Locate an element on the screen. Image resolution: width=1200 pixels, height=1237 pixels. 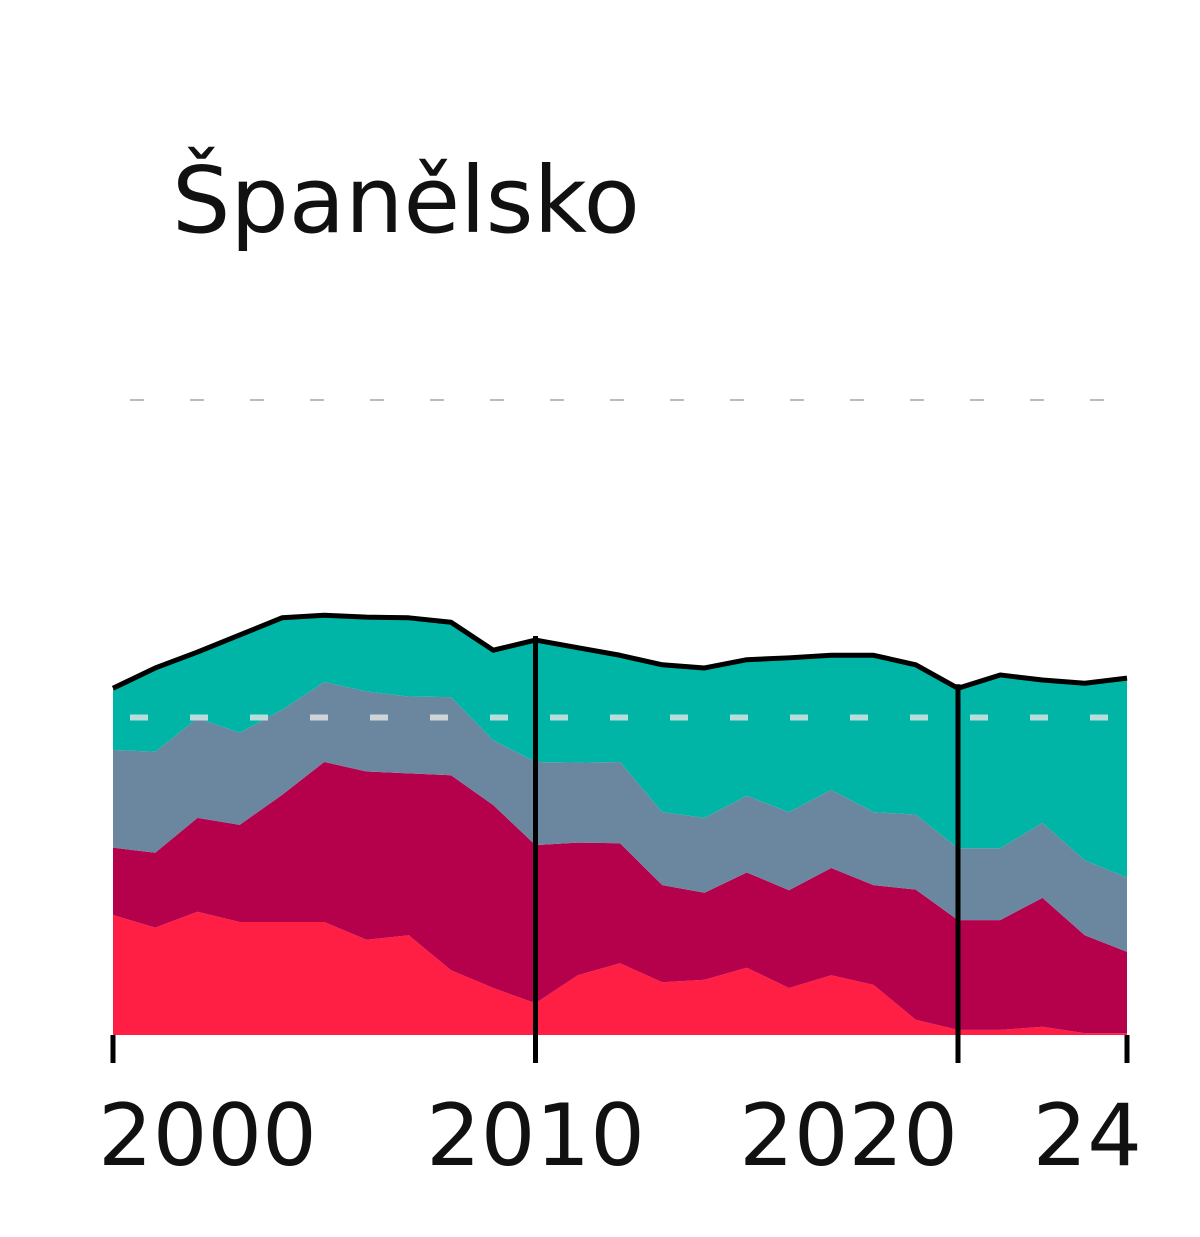
x-tick-label: 2020 is located at coordinates (848, 1136).